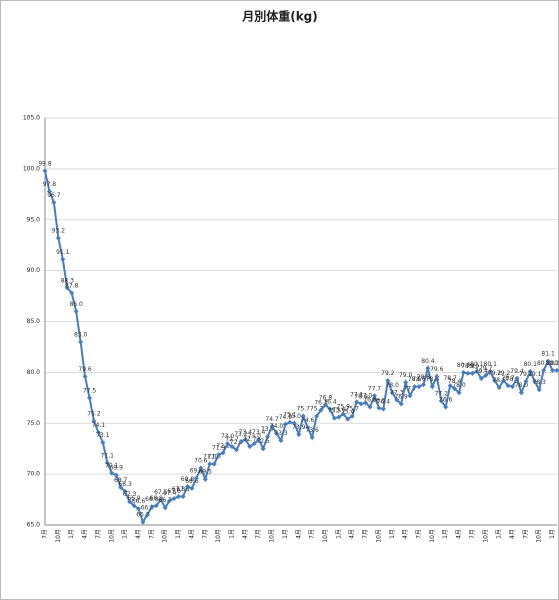 Image resolution: width=559 pixels, height=600 pixels. I want to click on data-label: 81.1, so click(548, 354).